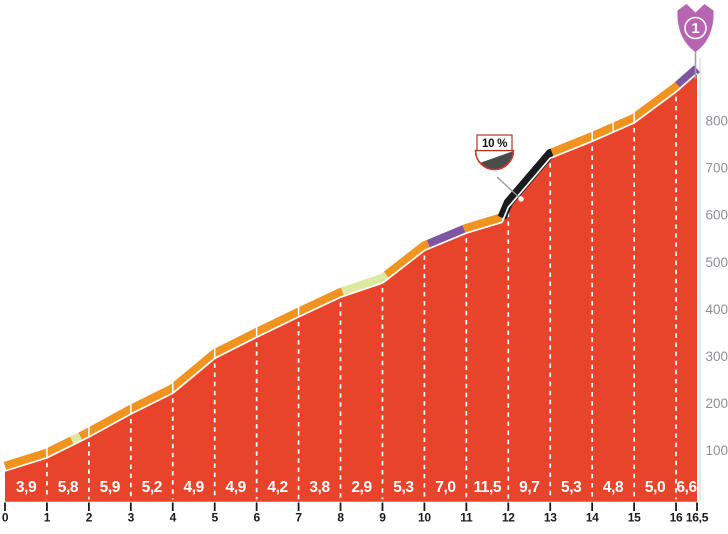 The width and height of the screenshot is (728, 534). I want to click on callout-anchor-dot, so click(521, 199).